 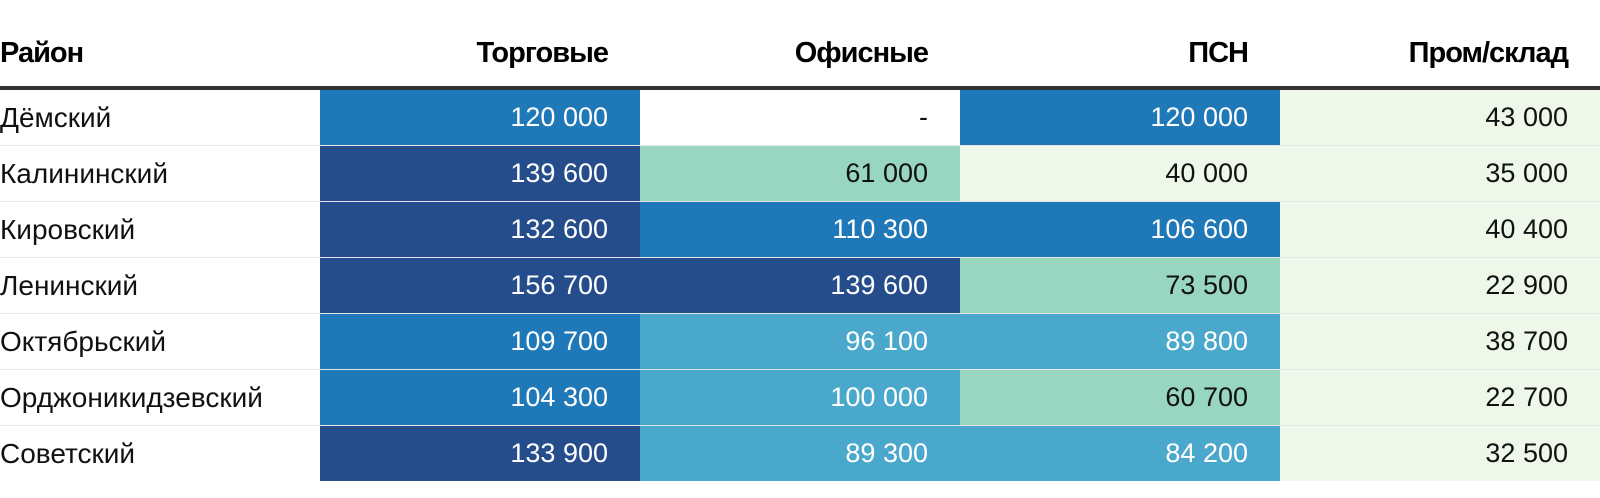 I want to click on value-cell: 96 100, so click(x=800, y=341).